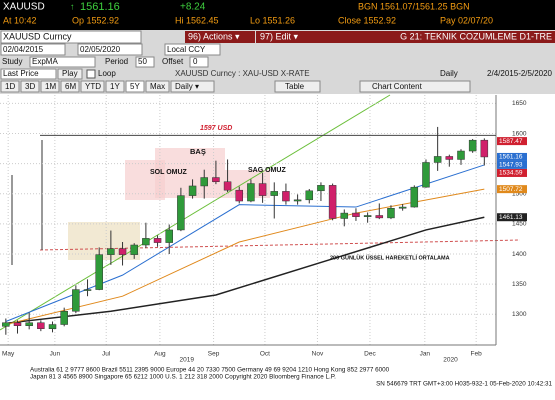 This screenshot has height=400, width=555. What do you see at coordinates (173, 61) in the screenshot?
I see `offset-label: Offset` at bounding box center [173, 61].